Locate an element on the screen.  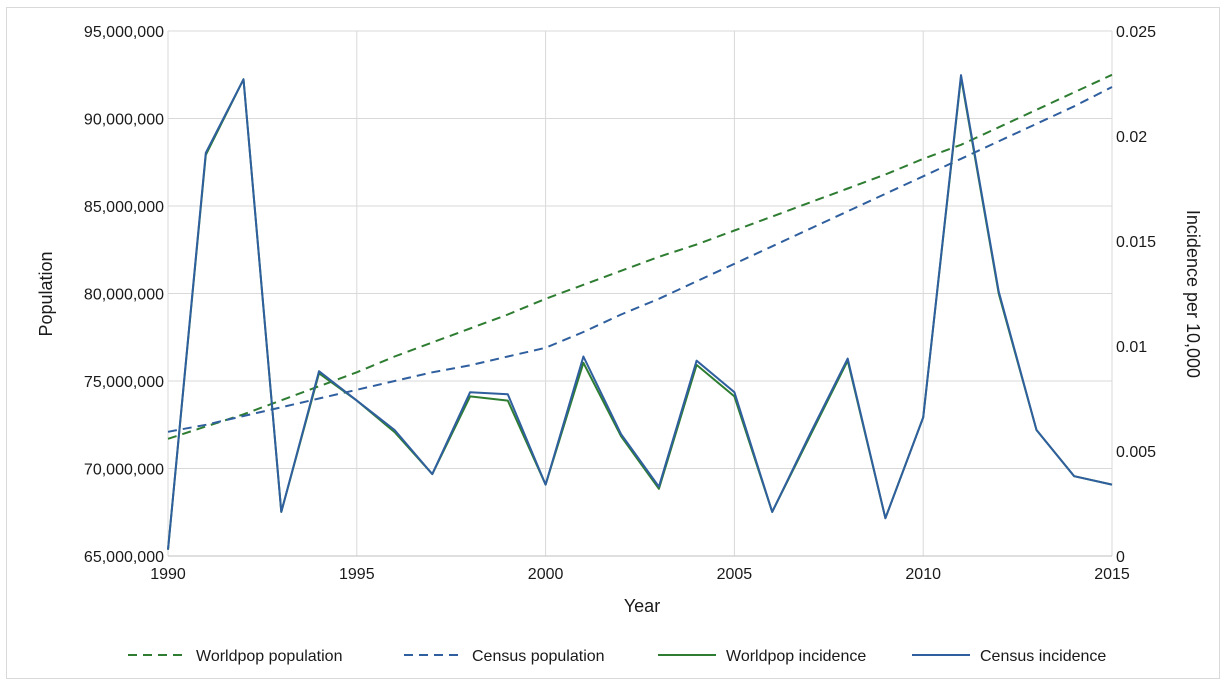
right-tick-label: 0.025 is located at coordinates (1136, 32).